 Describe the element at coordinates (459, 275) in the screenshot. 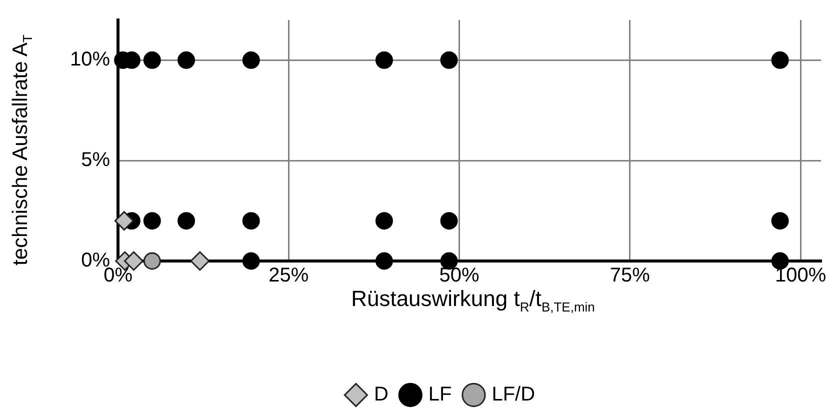

I see `x-tick-label: 50%` at that location.